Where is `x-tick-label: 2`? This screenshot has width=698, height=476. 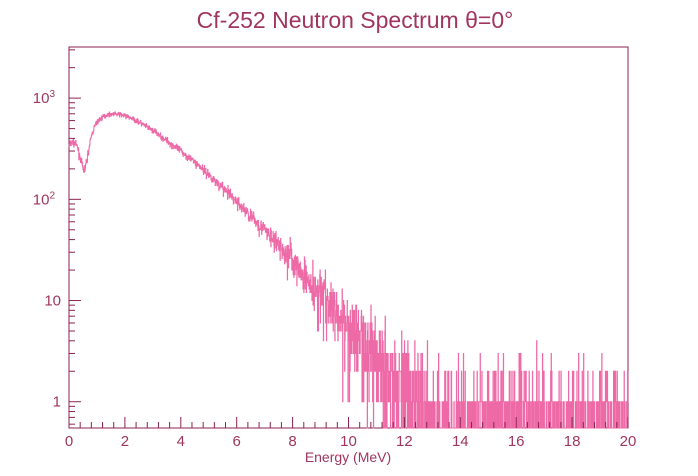 x-tick-label: 2 is located at coordinates (125, 441).